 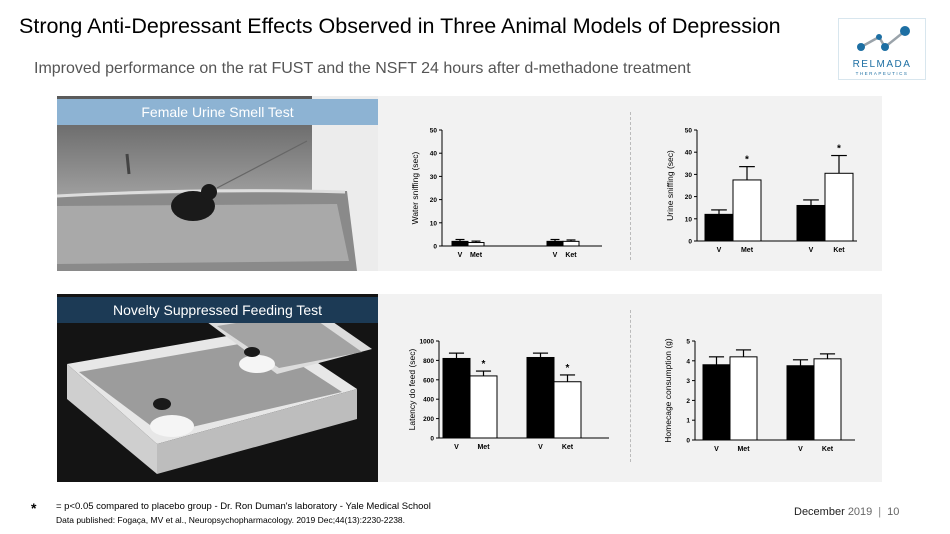 What do you see at coordinates (34, 508) in the screenshot?
I see `significance-star: *` at bounding box center [34, 508].